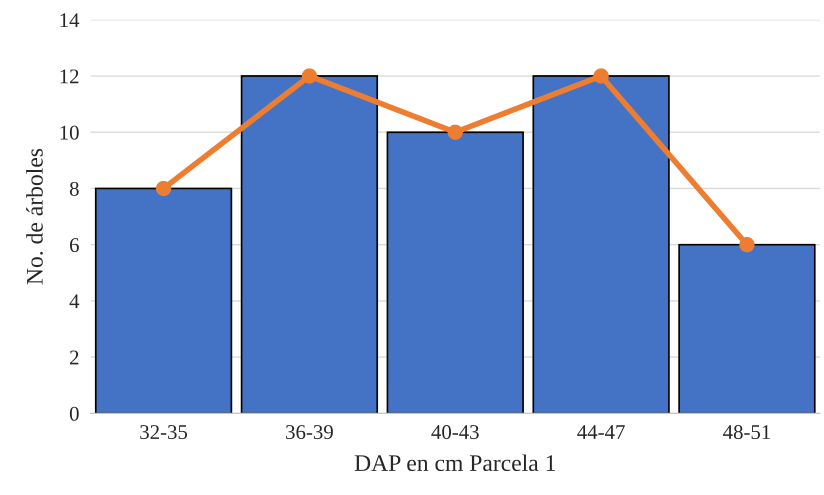  Describe the element at coordinates (164, 432) in the screenshot. I see `x-tick-label: 32-35` at that location.